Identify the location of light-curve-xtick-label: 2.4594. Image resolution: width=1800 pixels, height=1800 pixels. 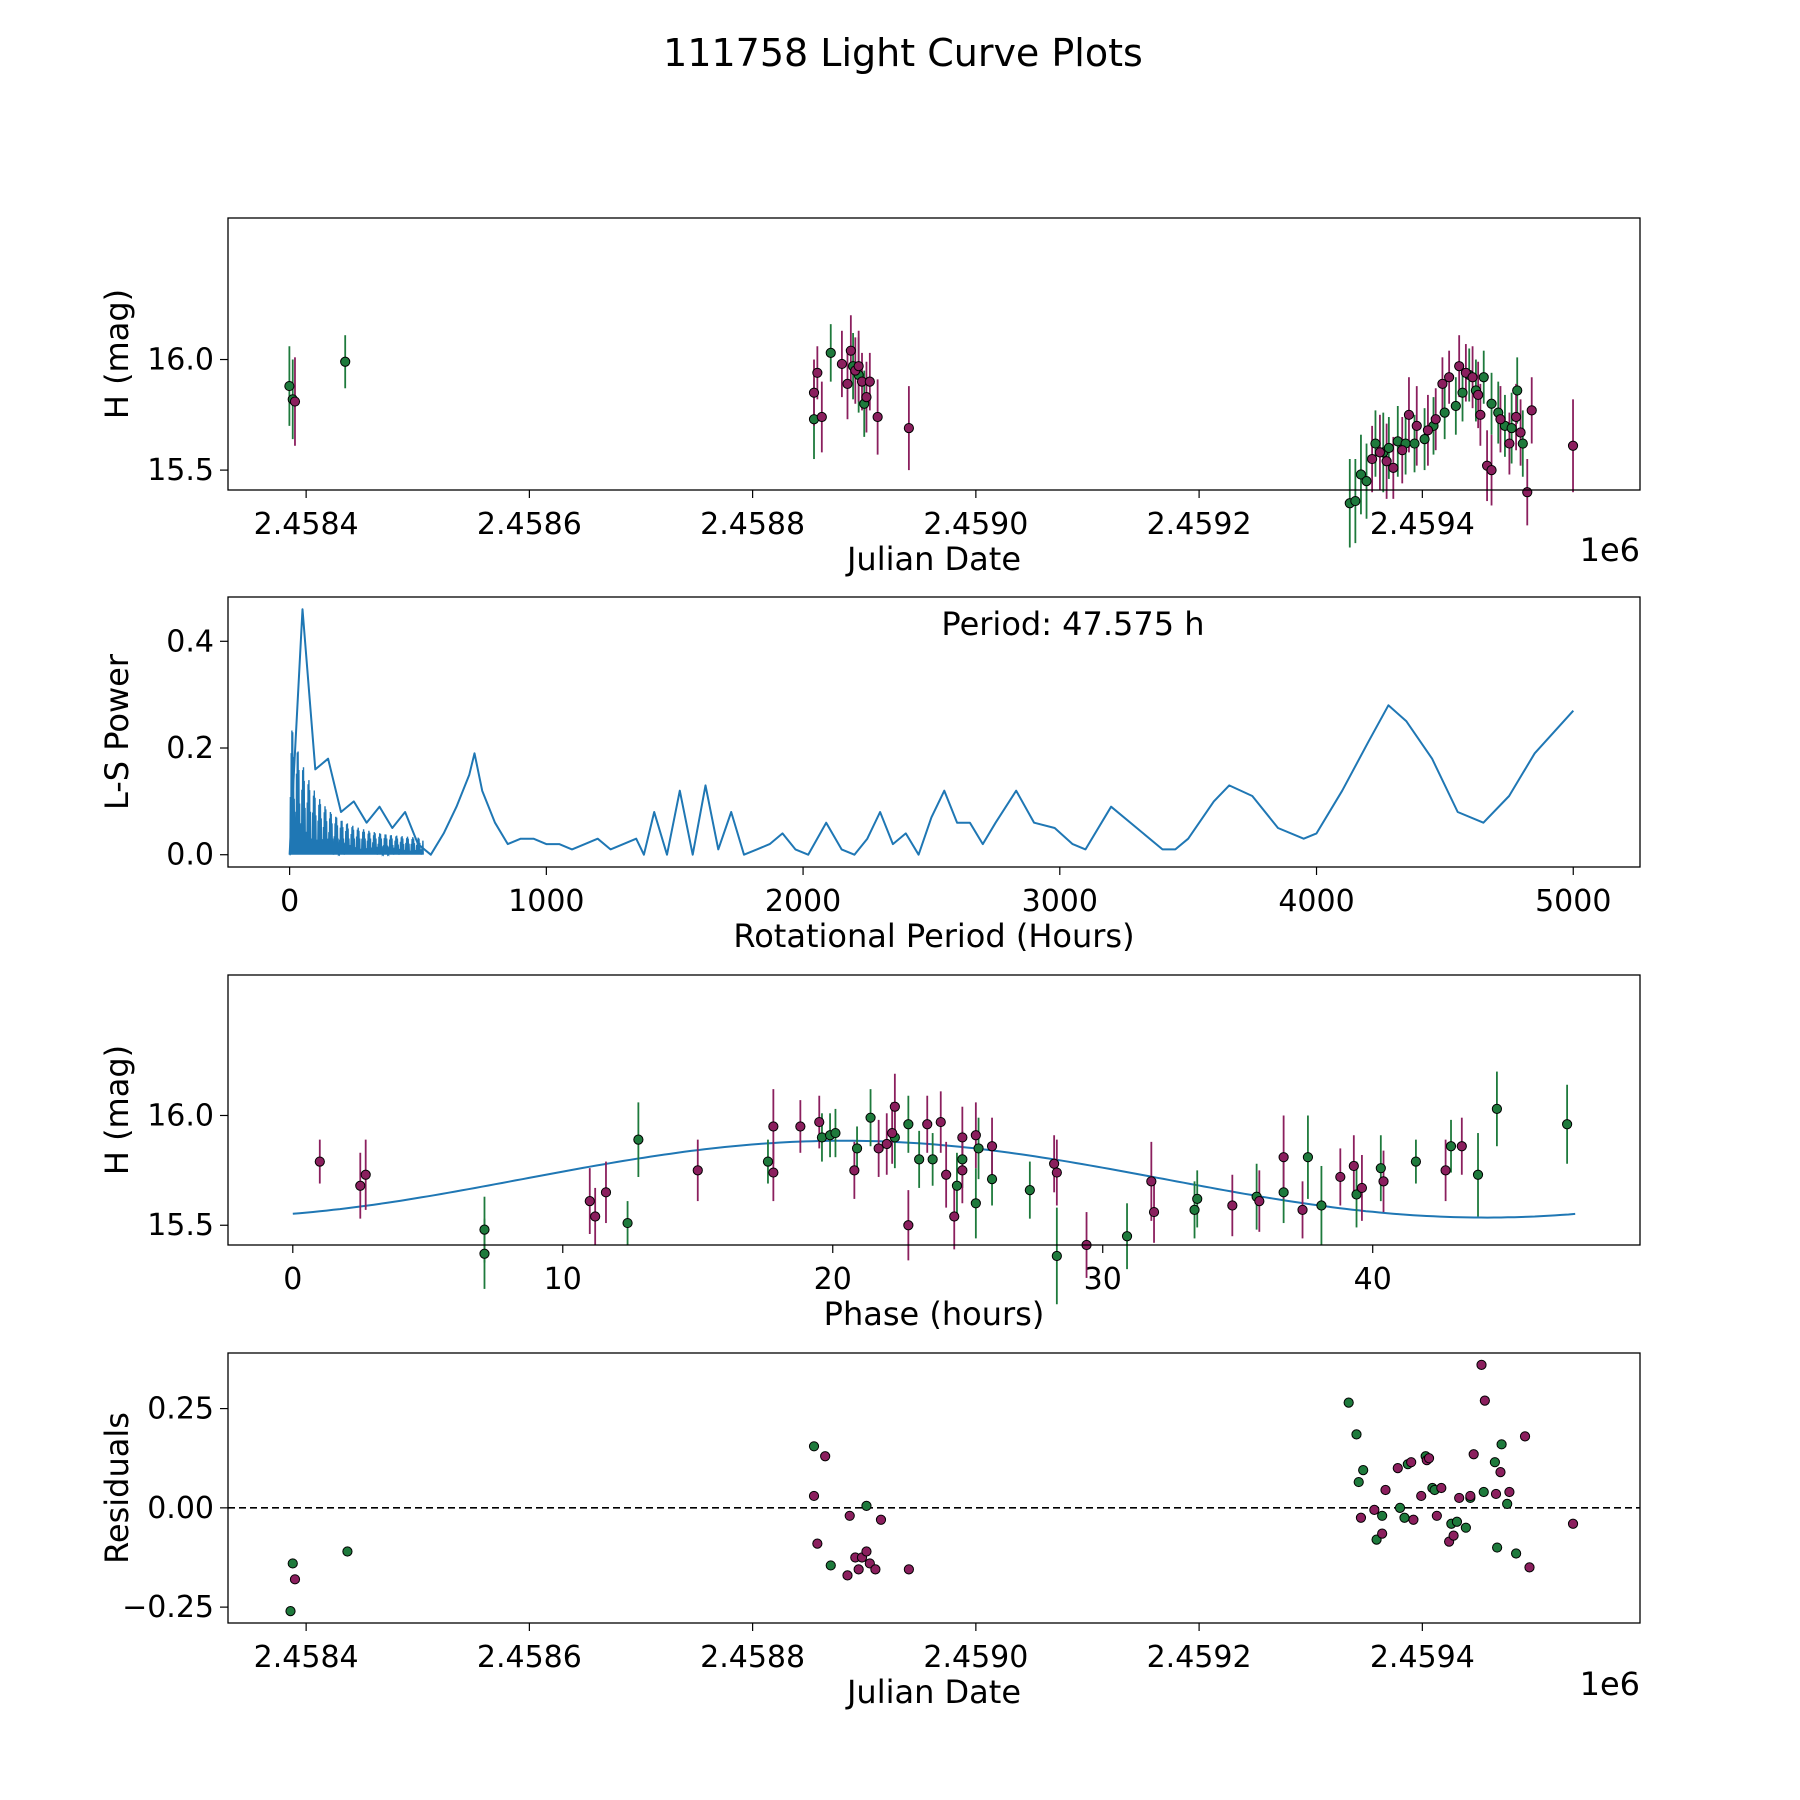
(1422, 524).